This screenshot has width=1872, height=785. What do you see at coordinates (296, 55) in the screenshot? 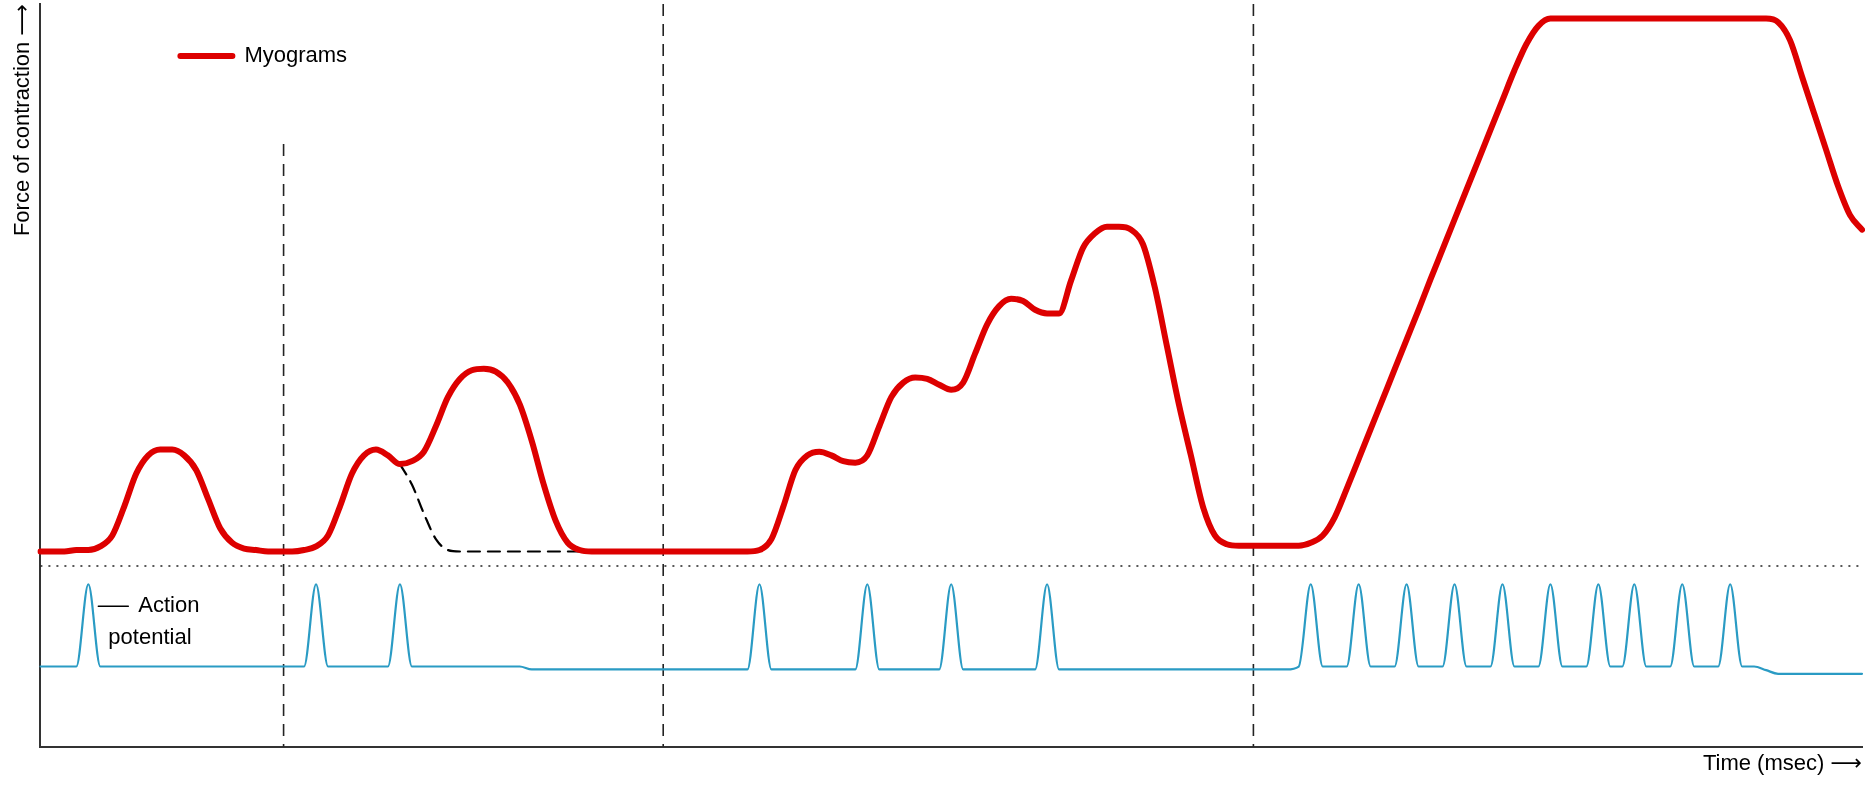
I see `legend-label: Myograms` at bounding box center [296, 55].